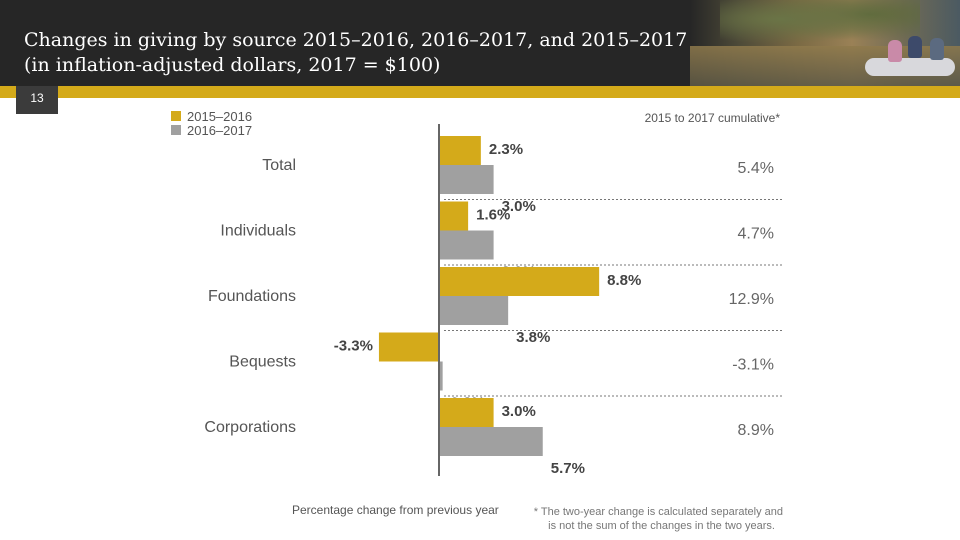 The width and height of the screenshot is (960, 540). I want to click on category-label-bequests: Bequests, so click(262, 362).